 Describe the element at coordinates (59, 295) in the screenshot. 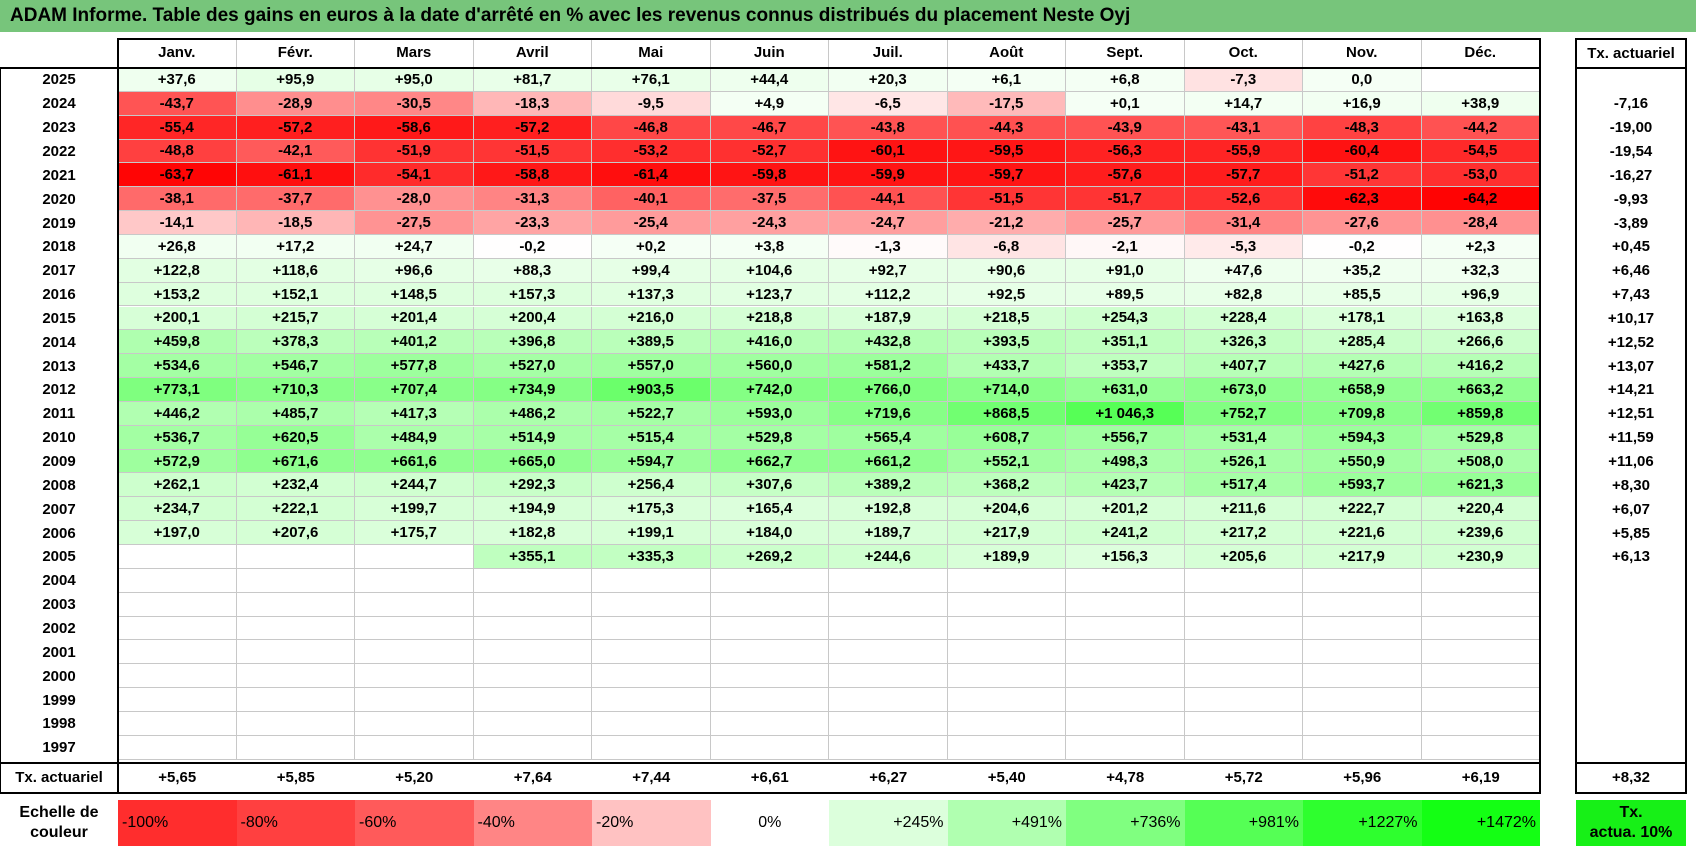

I see `year-label: 2016` at that location.